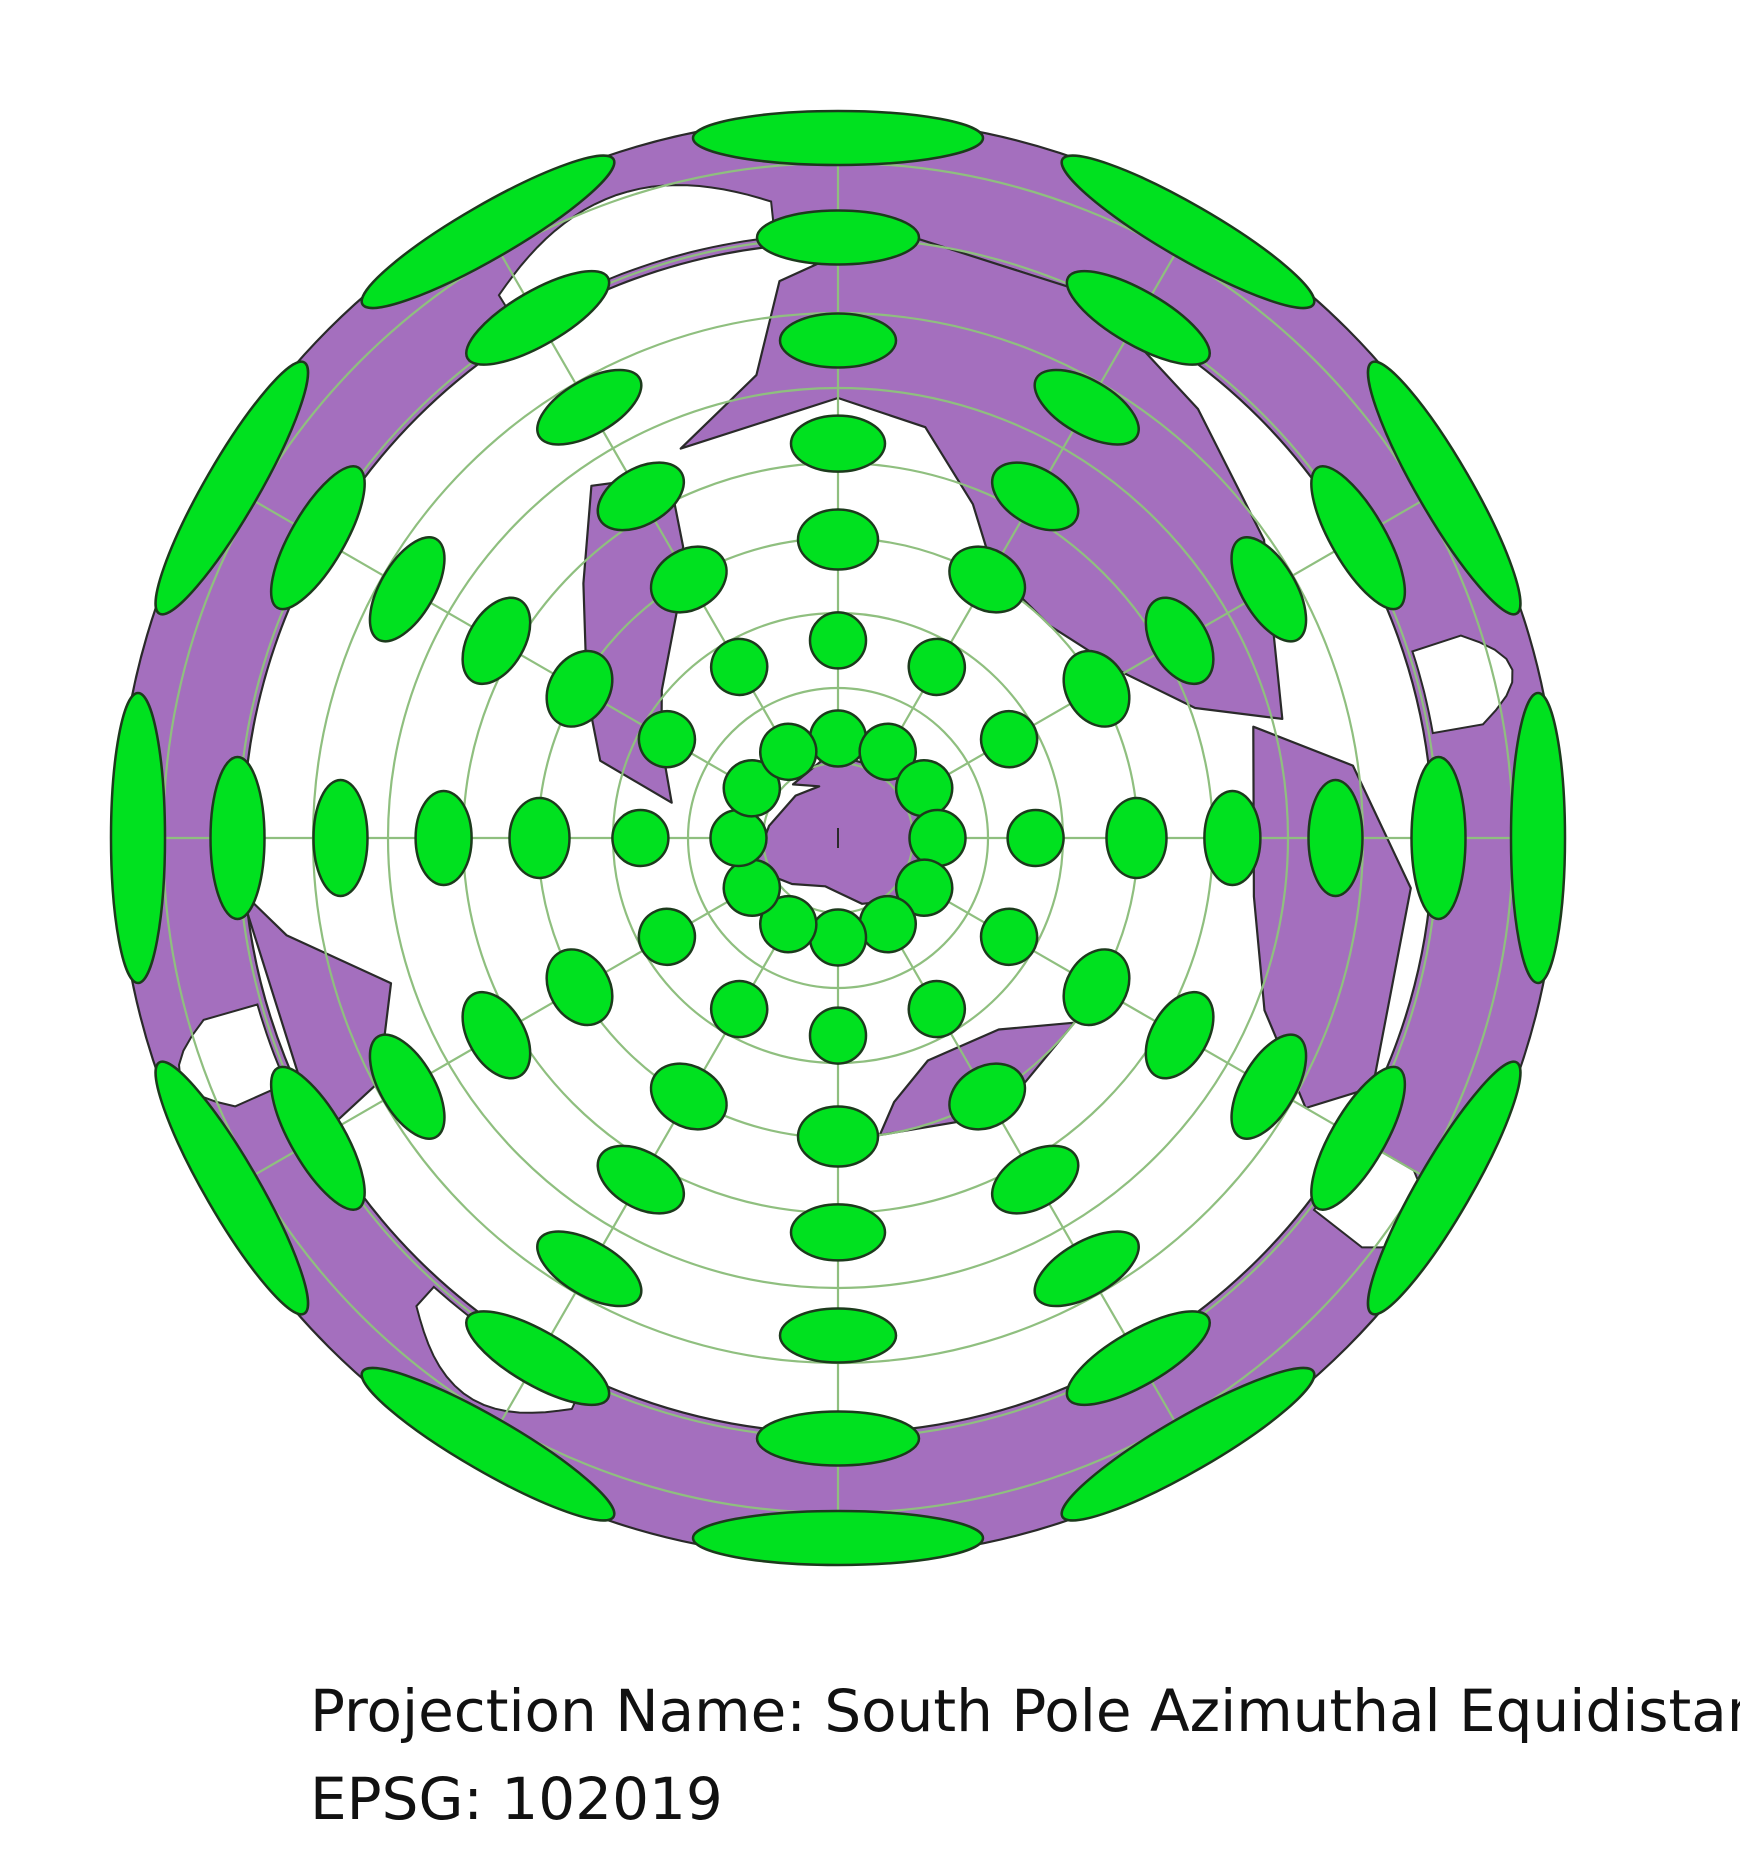  Describe the element at coordinates (1332, 917) in the screenshot. I see `asia-east-landmass` at that location.